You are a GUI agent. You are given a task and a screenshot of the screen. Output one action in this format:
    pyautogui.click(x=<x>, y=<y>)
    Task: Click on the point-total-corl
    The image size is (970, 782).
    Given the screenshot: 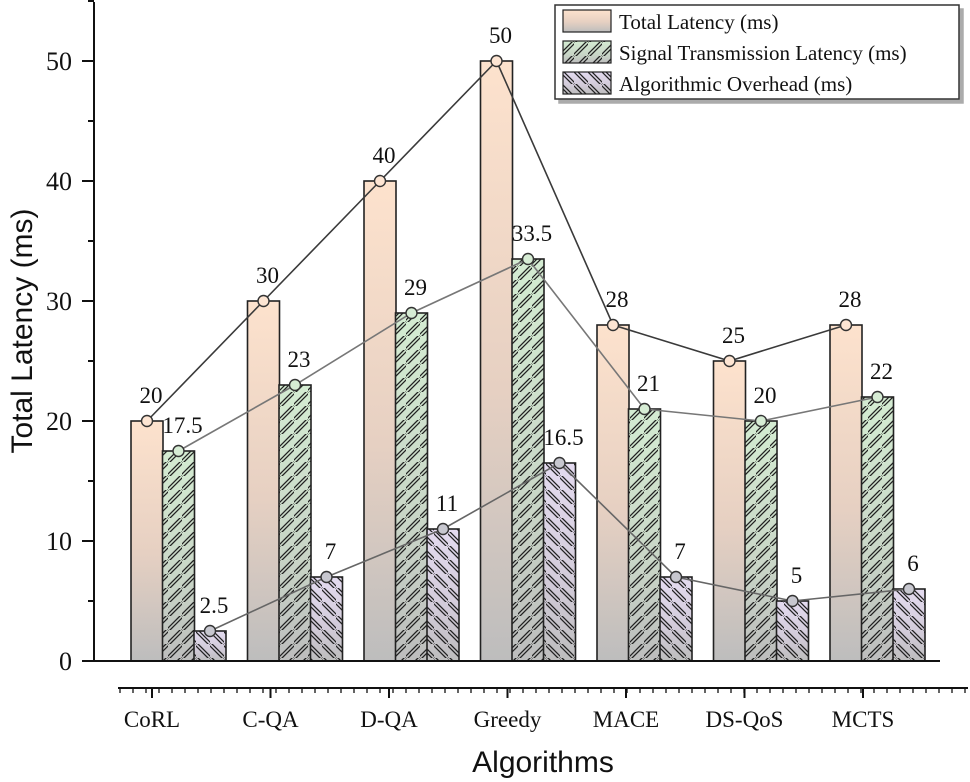 What is the action you would take?
    pyautogui.click(x=147, y=421)
    